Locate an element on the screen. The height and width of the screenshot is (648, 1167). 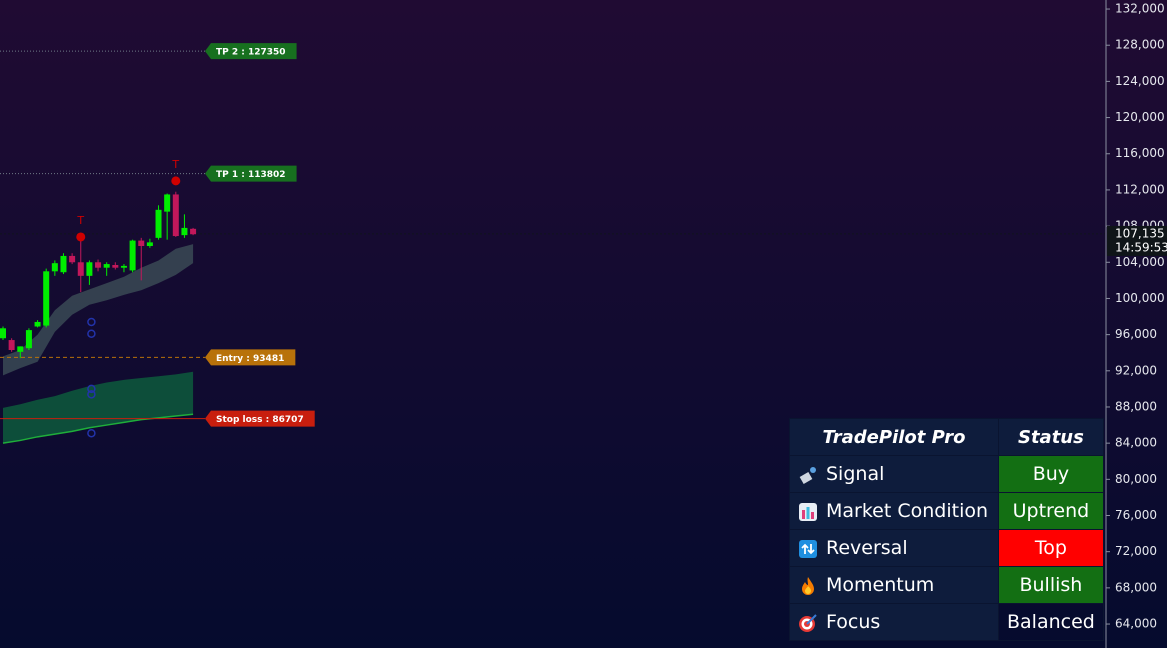
band-edge-line is located at coordinates (98, 428).